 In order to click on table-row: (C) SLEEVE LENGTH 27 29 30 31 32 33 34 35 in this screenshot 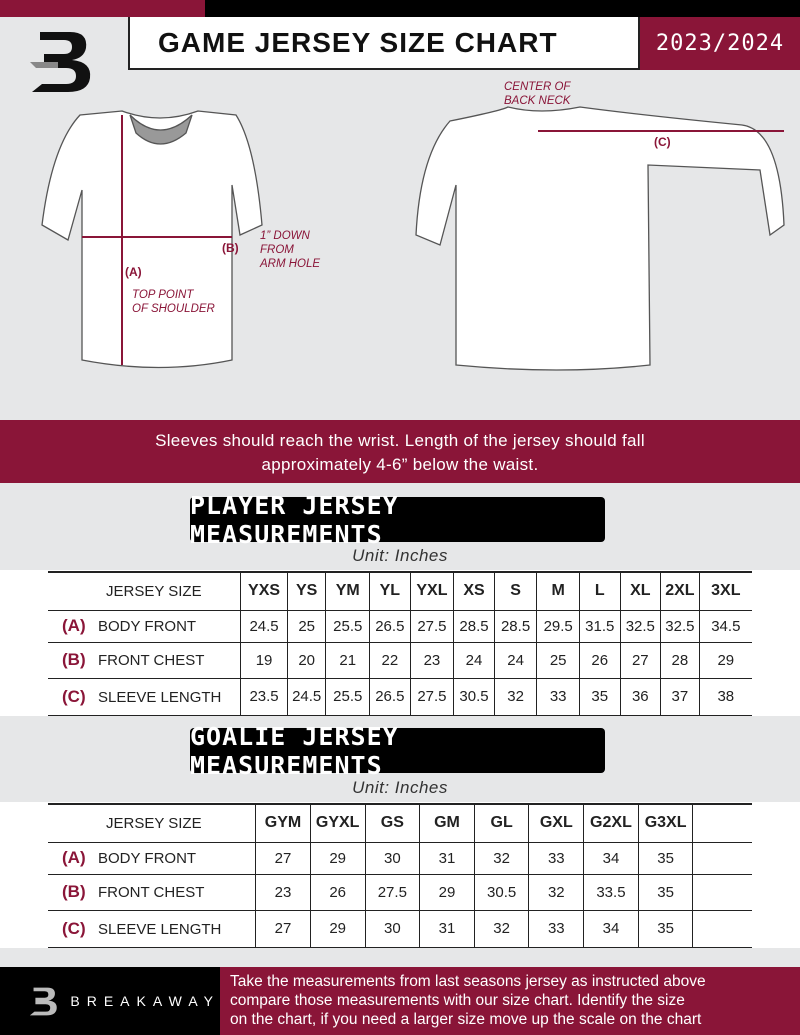, I will do `click(400, 928)`.